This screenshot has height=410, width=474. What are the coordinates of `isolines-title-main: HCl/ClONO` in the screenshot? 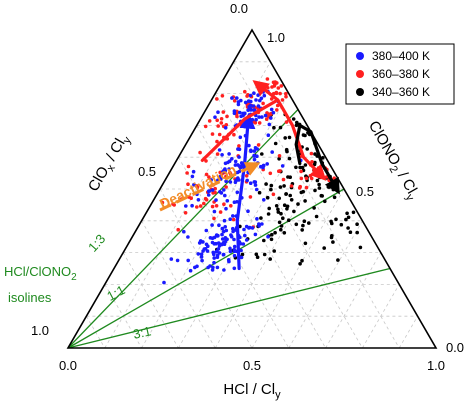 It's located at (37, 271).